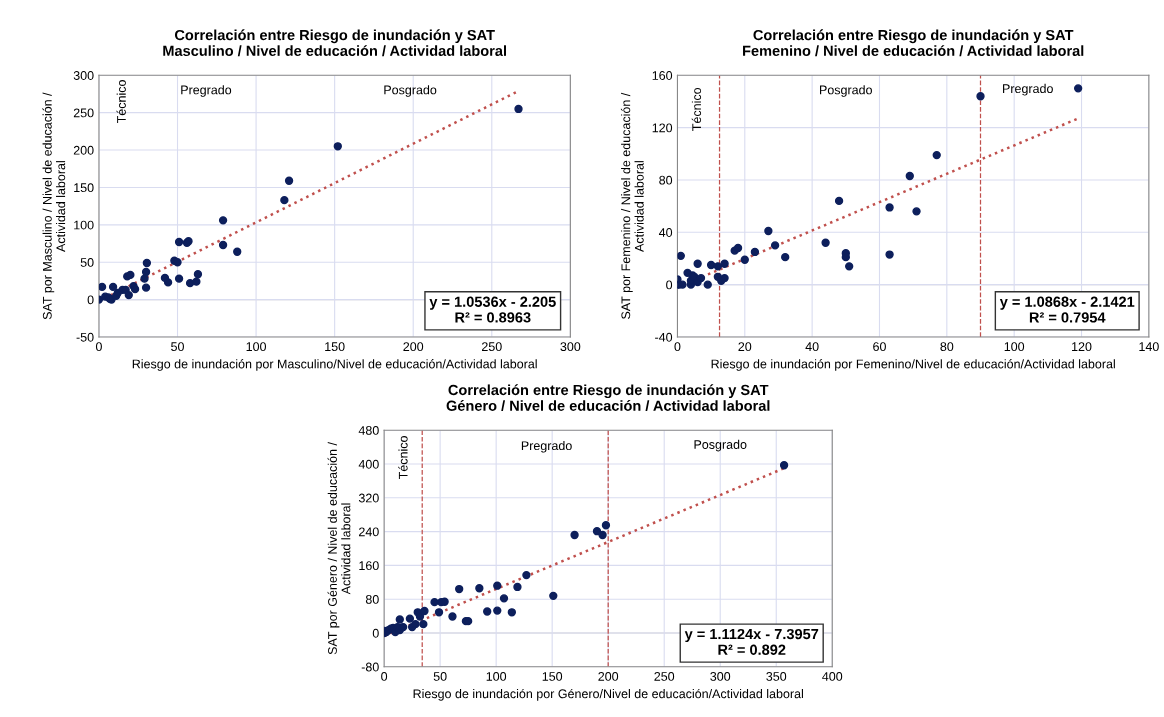 The width and height of the screenshot is (1164, 717). Describe the element at coordinates (632, 205) in the screenshot. I see `y-axis-title: SAT por Femenino / Nivel de educación / Actividad laboral` at that location.